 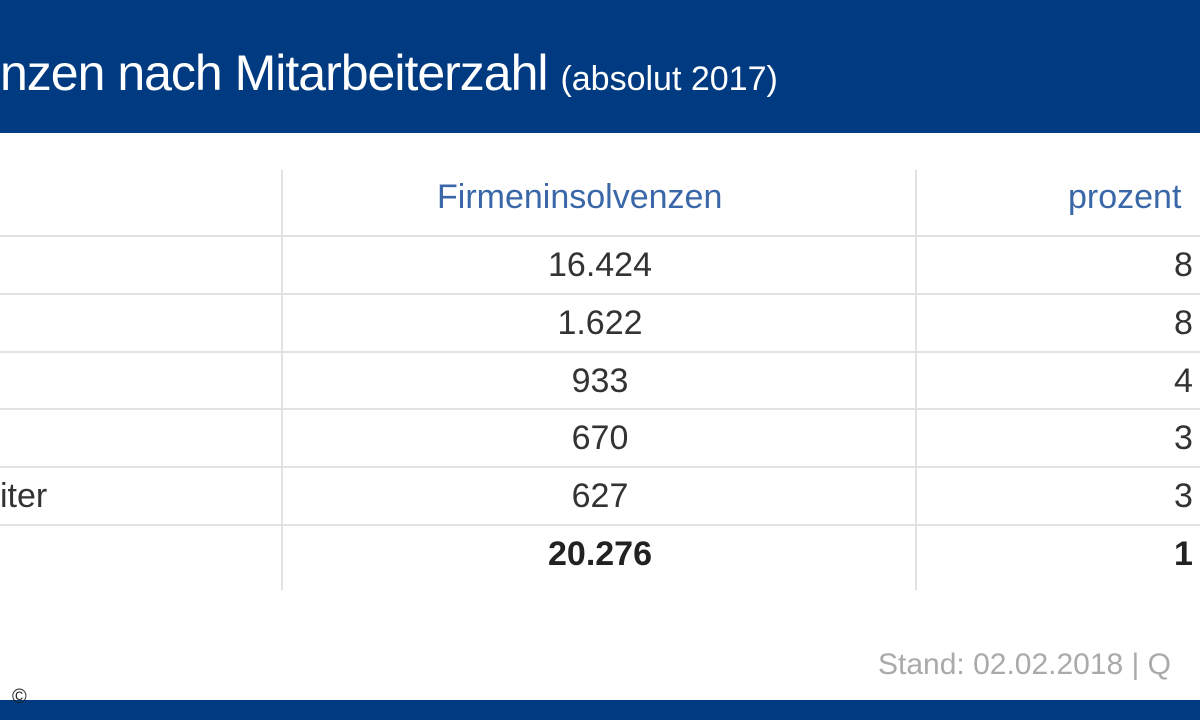 I want to click on row-label: iter, so click(x=24, y=496).